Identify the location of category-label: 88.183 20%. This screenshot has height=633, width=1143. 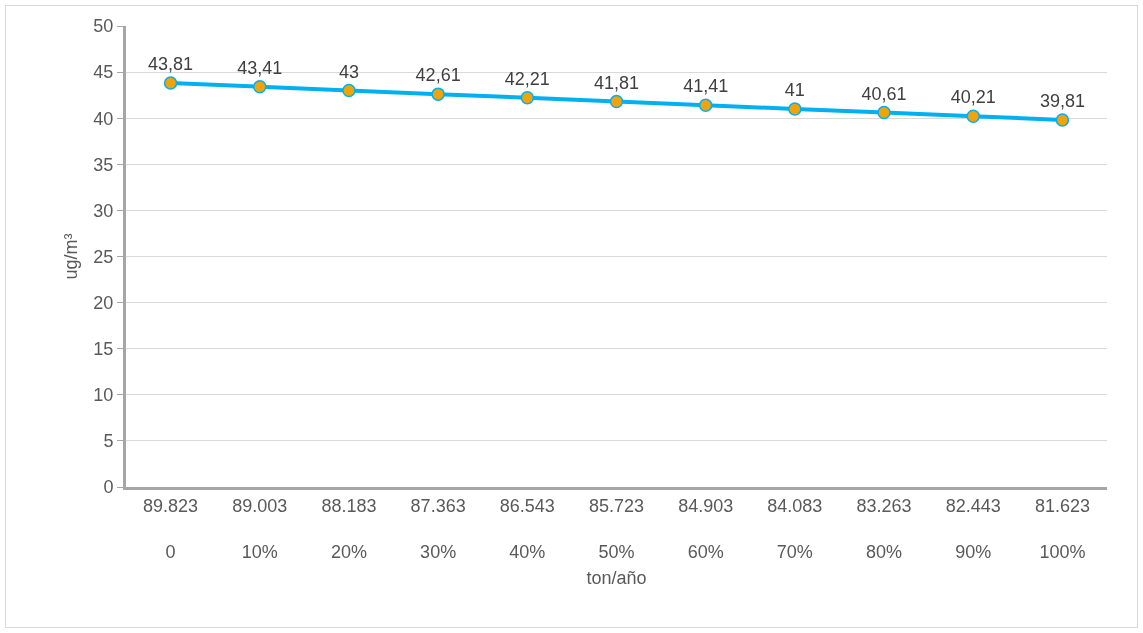
(349, 529).